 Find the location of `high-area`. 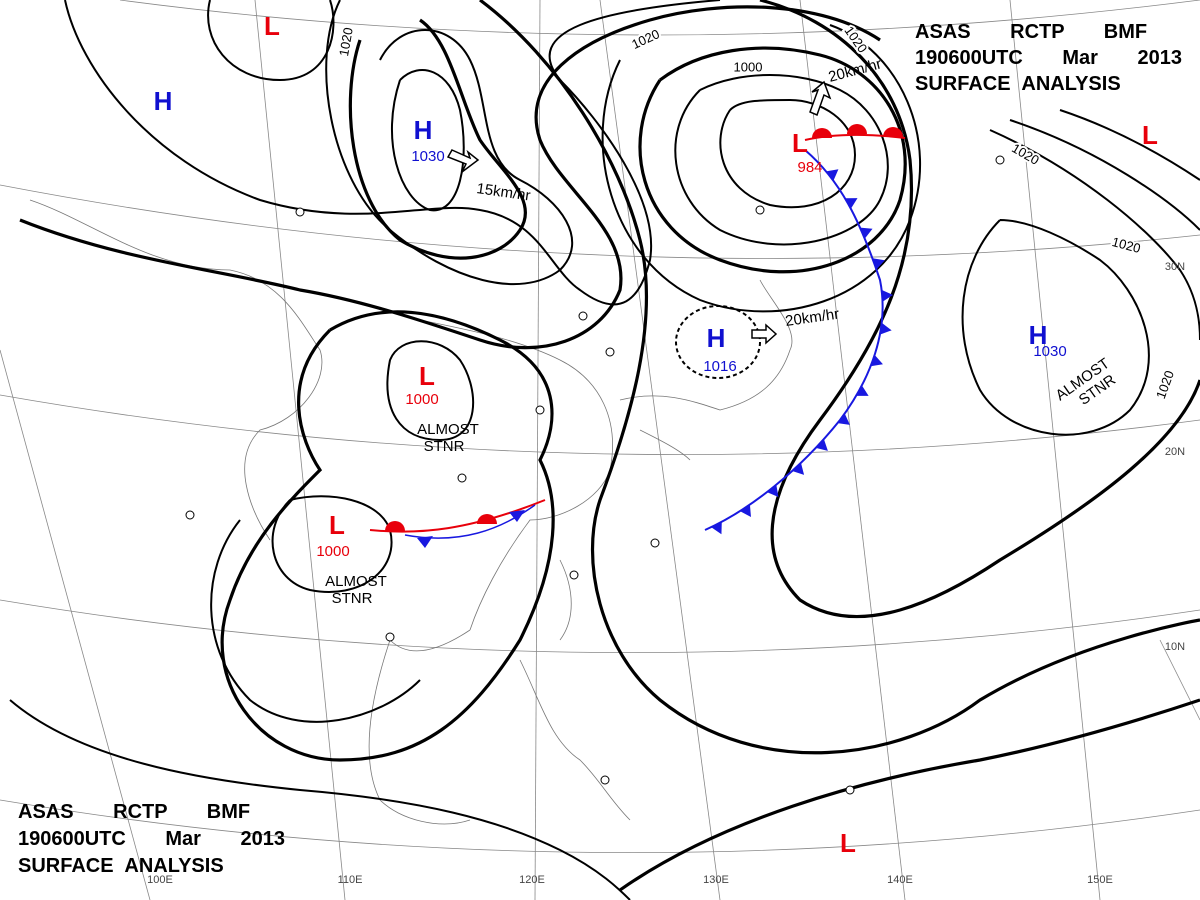

high-area is located at coordinates (718, 342).